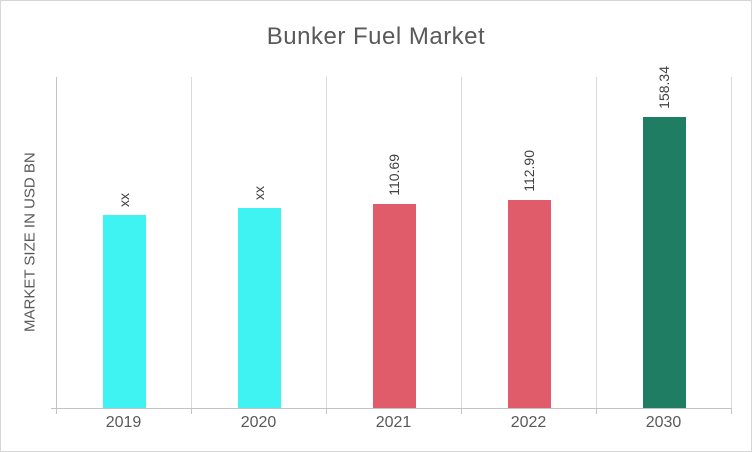  What do you see at coordinates (30, 242) in the screenshot?
I see `y-axis-title: MARKET SIZE IN USD BN` at bounding box center [30, 242].